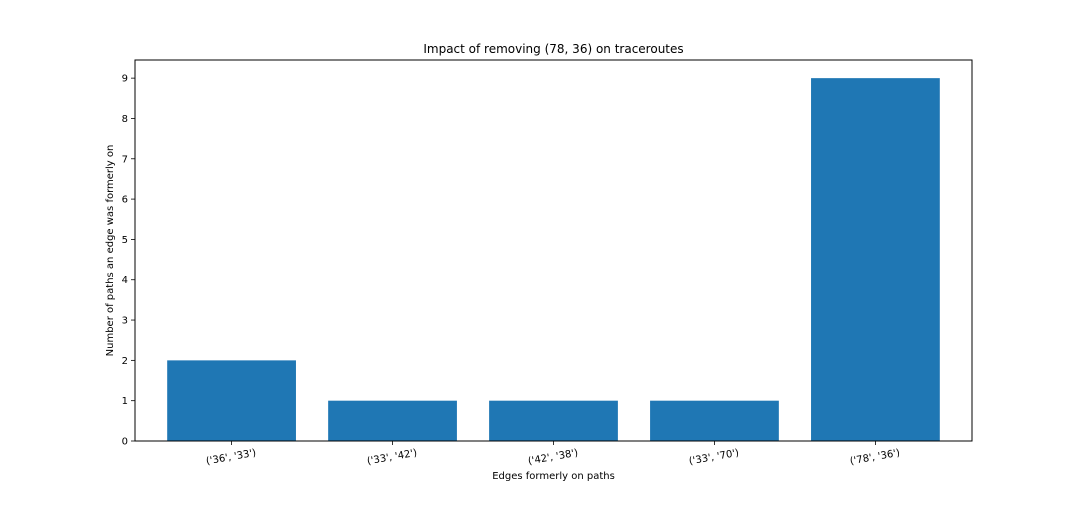 This screenshot has width=1080, height=508. Describe the element at coordinates (110, 251) in the screenshot. I see `y-axis-label: Number of paths an edge was formerly on` at that location.